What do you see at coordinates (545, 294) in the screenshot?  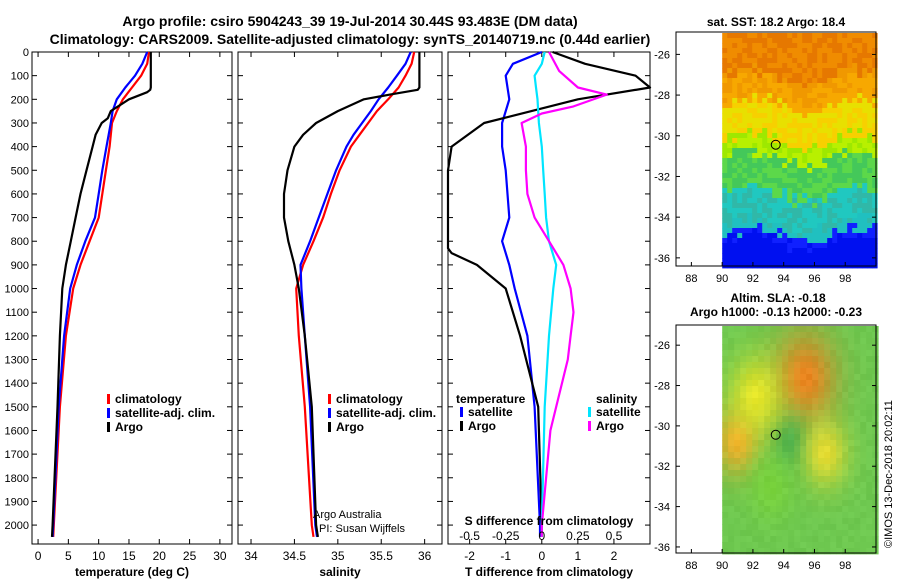 I see `series-line-s-satellite` at bounding box center [545, 294].